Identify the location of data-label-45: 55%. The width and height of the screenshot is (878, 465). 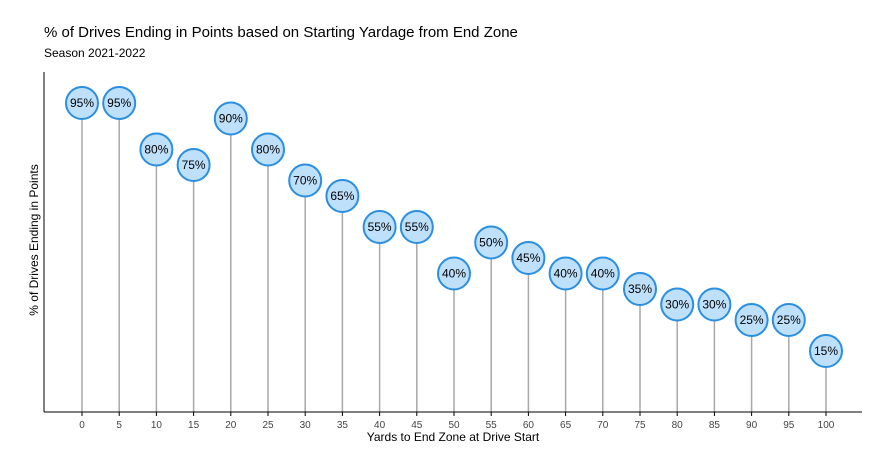
(417, 227).